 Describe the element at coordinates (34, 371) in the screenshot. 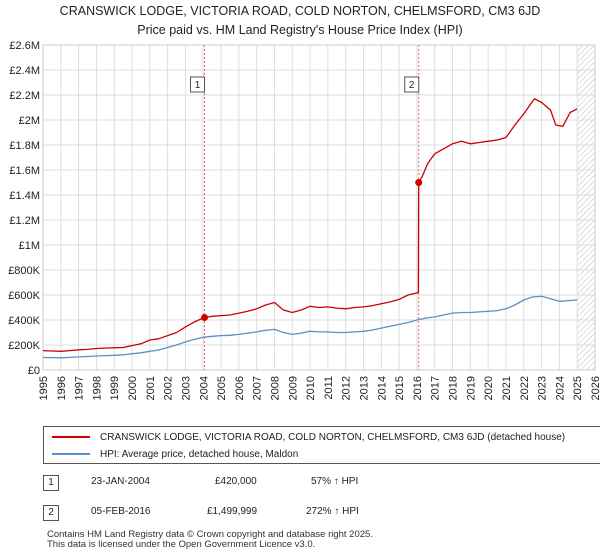

I see `y-tick-label: £0` at that location.